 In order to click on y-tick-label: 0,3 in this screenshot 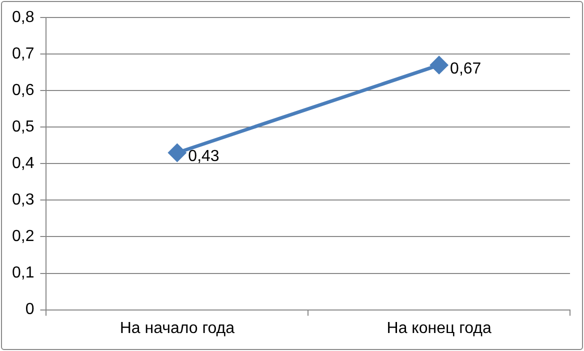, I will do `click(23, 200)`.